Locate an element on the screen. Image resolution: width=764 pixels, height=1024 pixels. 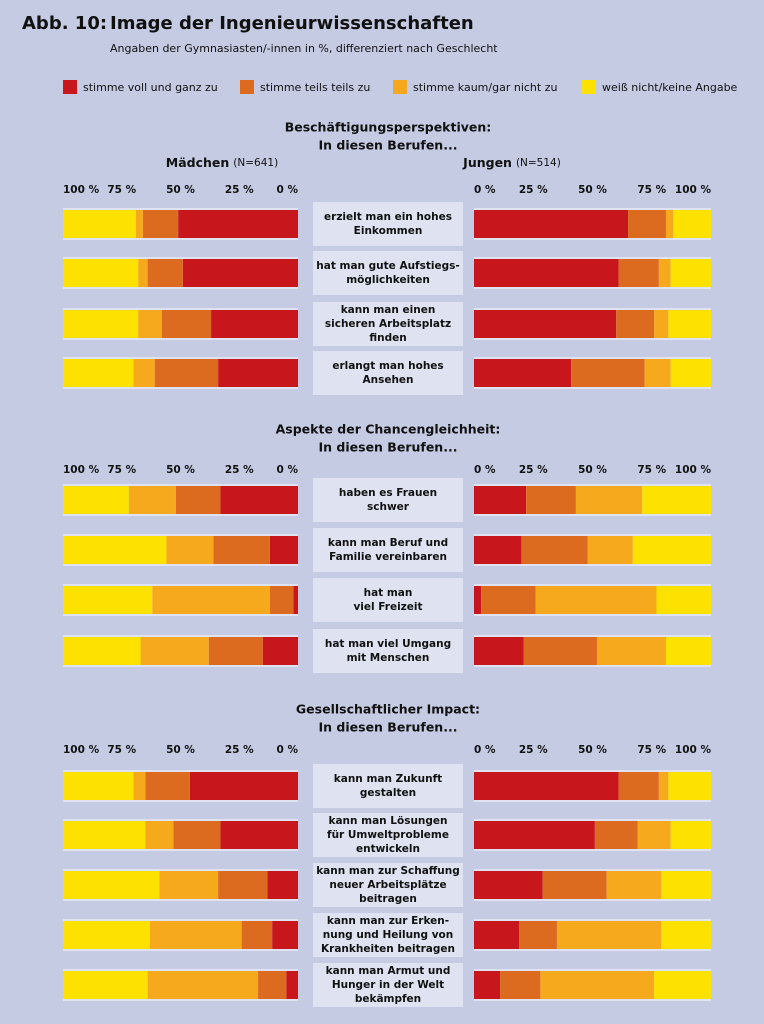
row-label: gestalten is located at coordinates (388, 793).